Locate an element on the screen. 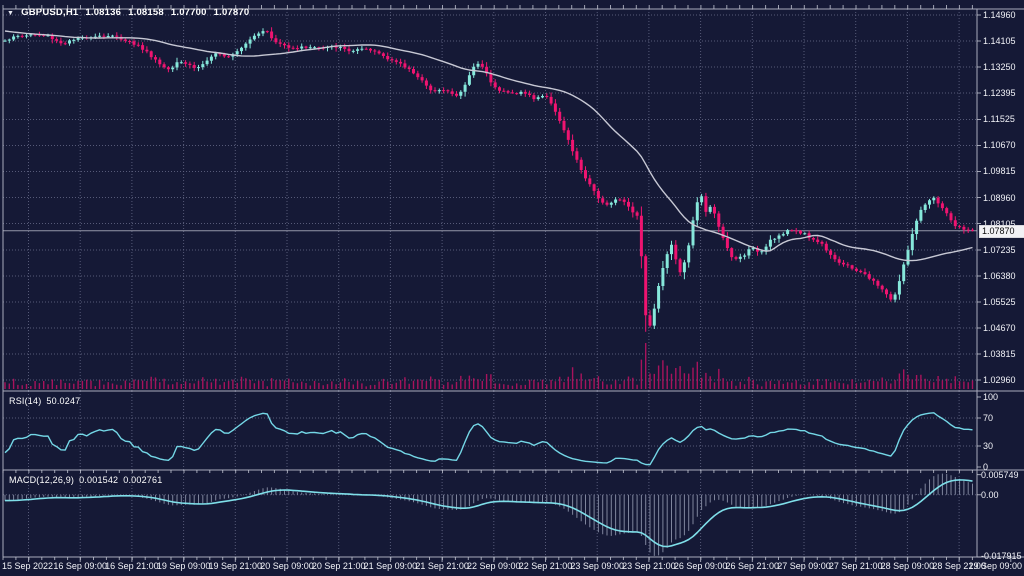 This screenshot has height=576, width=1024. macd-tick-label: 0.00 is located at coordinates (990, 494).